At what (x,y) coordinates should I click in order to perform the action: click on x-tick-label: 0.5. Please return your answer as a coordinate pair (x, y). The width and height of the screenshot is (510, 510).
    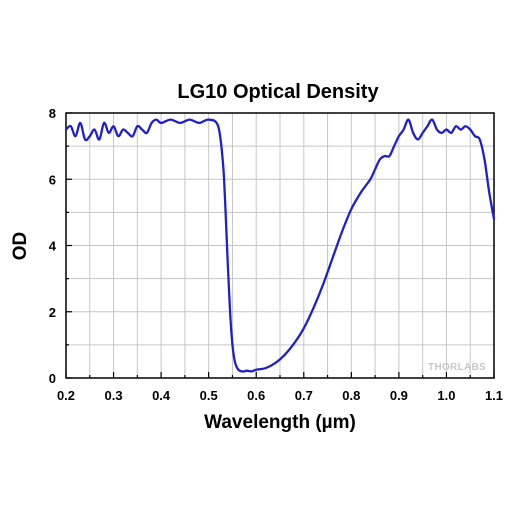
    Looking at the image, I should click on (209, 395).